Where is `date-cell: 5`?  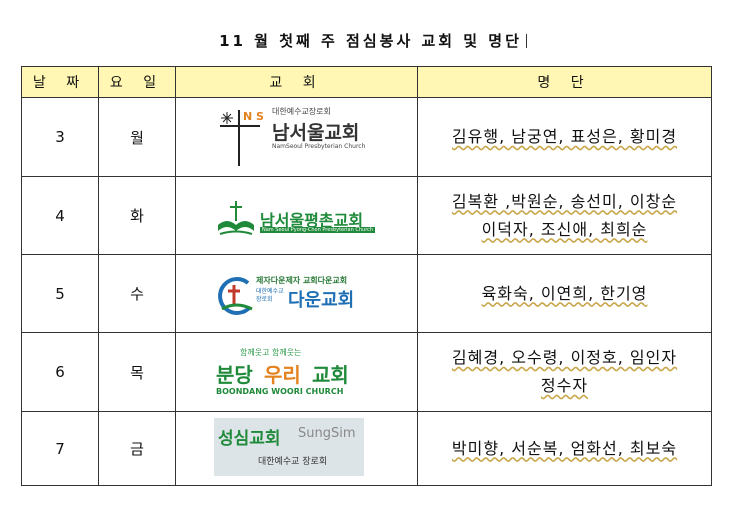 date-cell: 5 is located at coordinates (60, 293).